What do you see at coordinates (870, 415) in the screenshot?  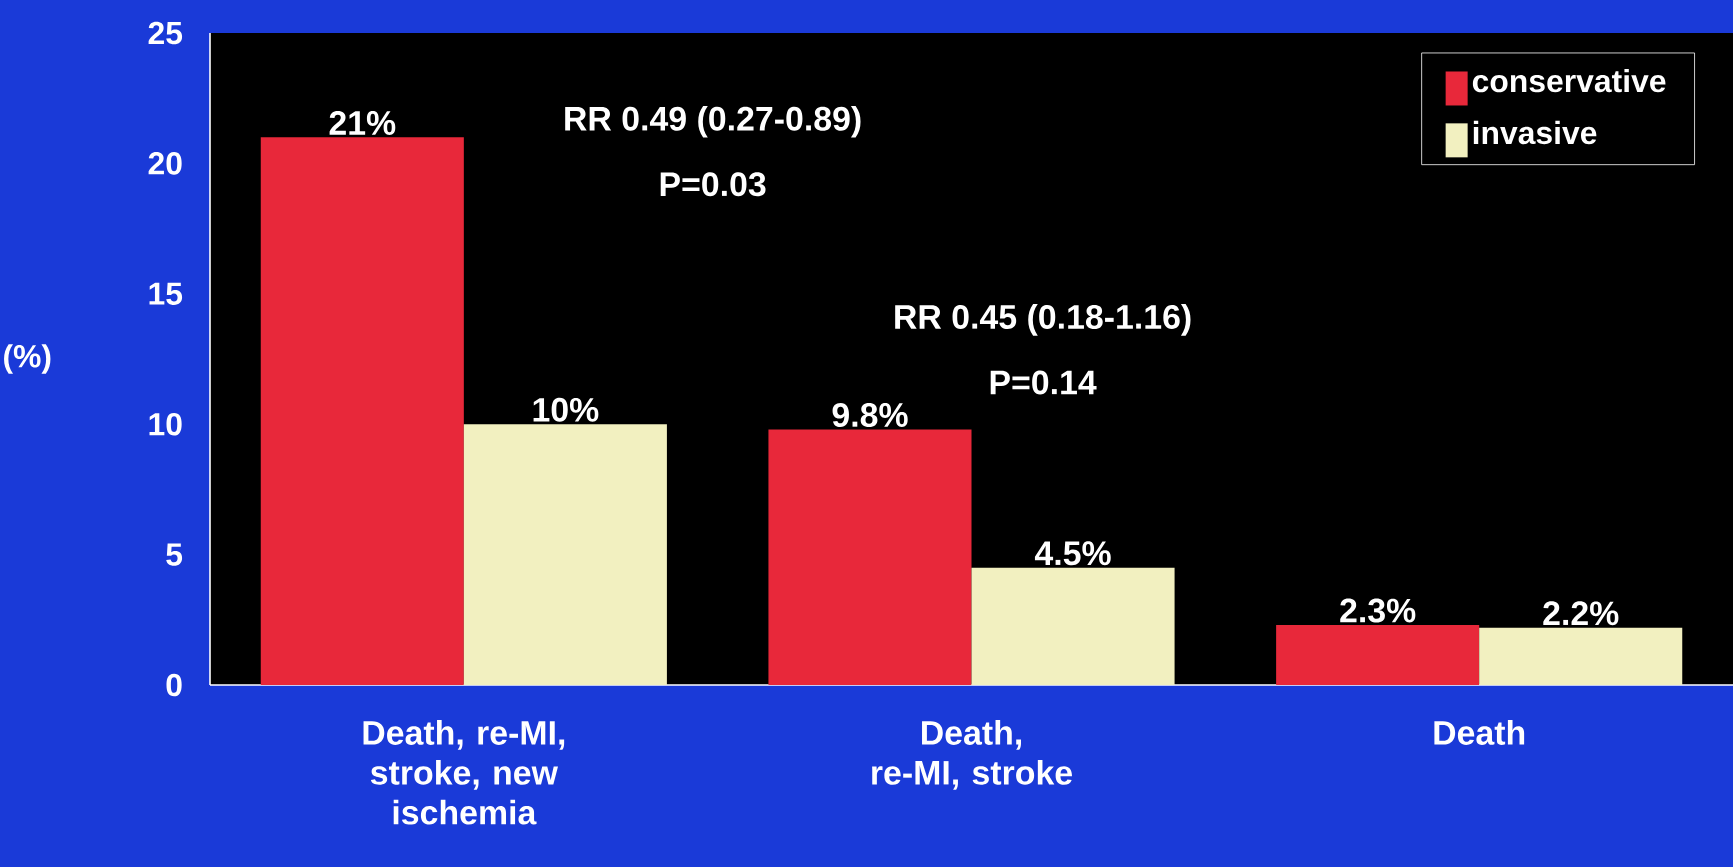 I see `data-label: 9.8%` at bounding box center [870, 415].